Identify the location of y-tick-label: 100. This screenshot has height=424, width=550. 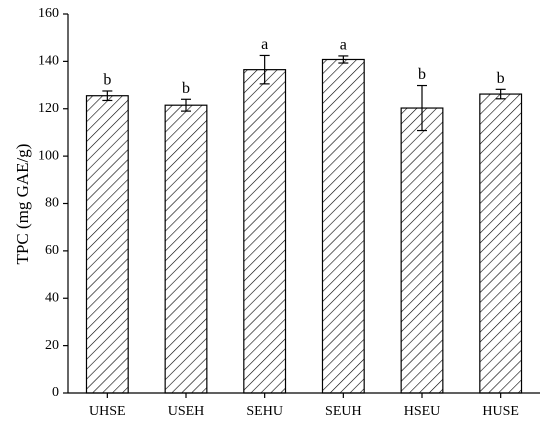
(48, 155).